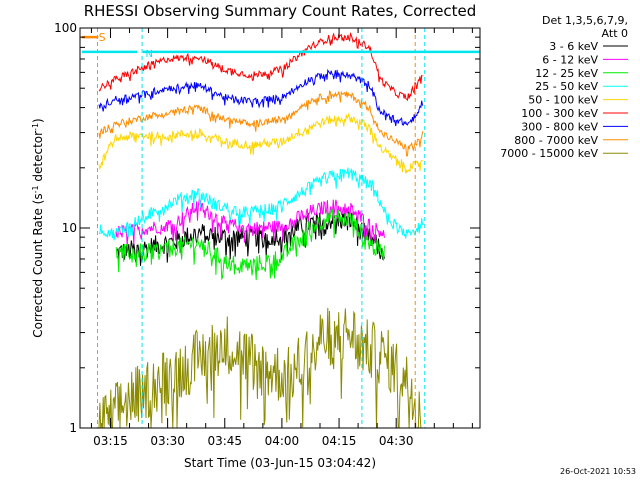 This screenshot has height=480, width=640. Describe the element at coordinates (35, 189) in the screenshot. I see `y-axis-label-sup1: -1` at that location.